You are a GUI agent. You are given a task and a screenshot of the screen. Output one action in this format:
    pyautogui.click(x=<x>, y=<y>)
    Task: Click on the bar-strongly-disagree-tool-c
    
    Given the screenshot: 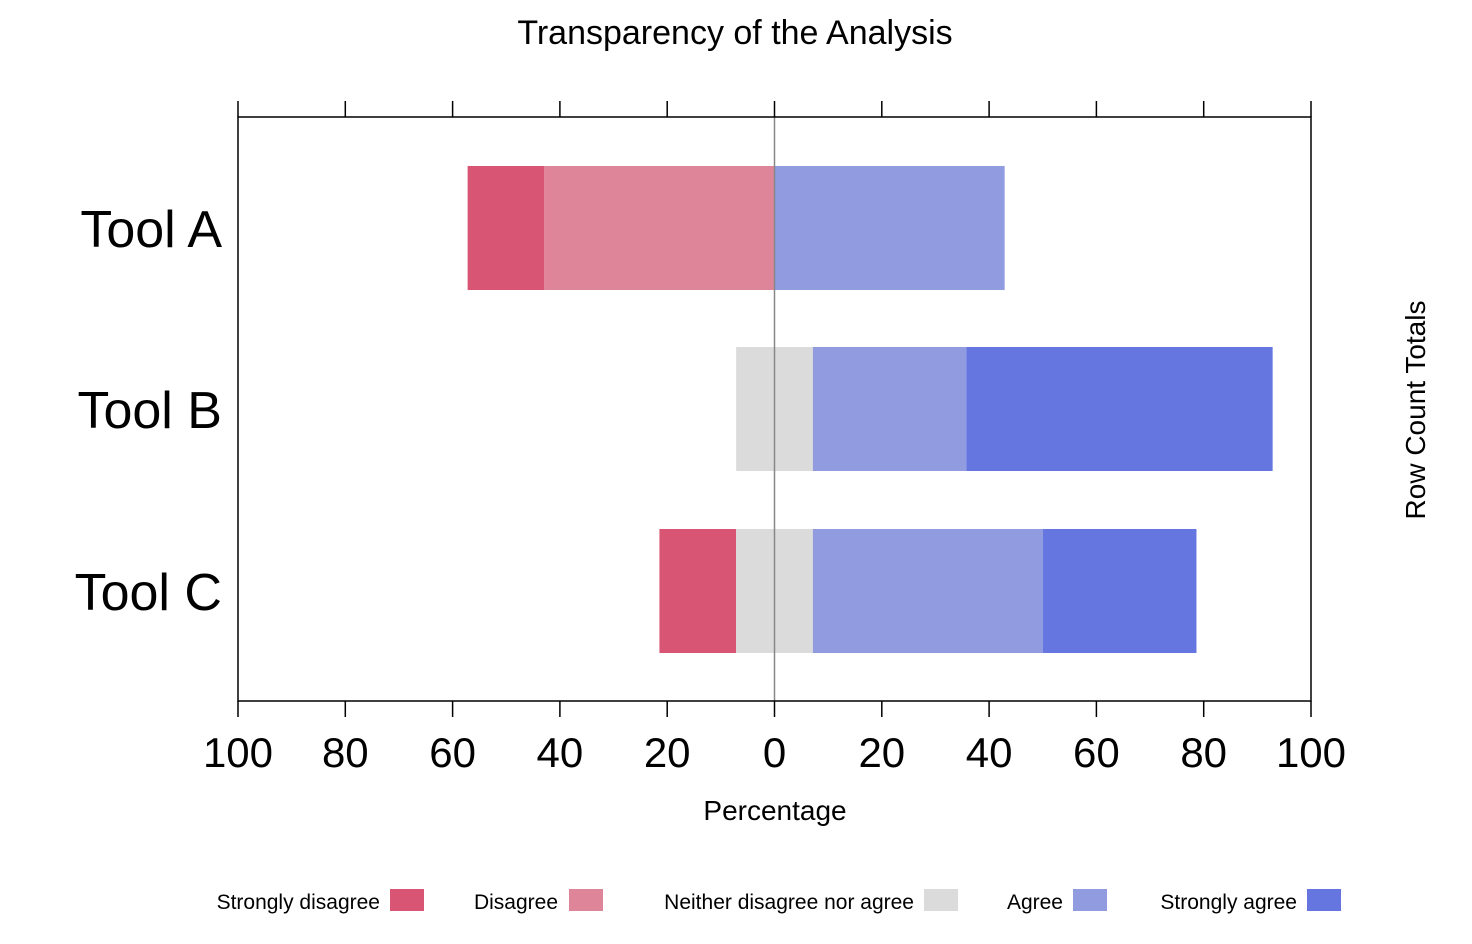 What is the action you would take?
    pyautogui.click(x=698, y=591)
    